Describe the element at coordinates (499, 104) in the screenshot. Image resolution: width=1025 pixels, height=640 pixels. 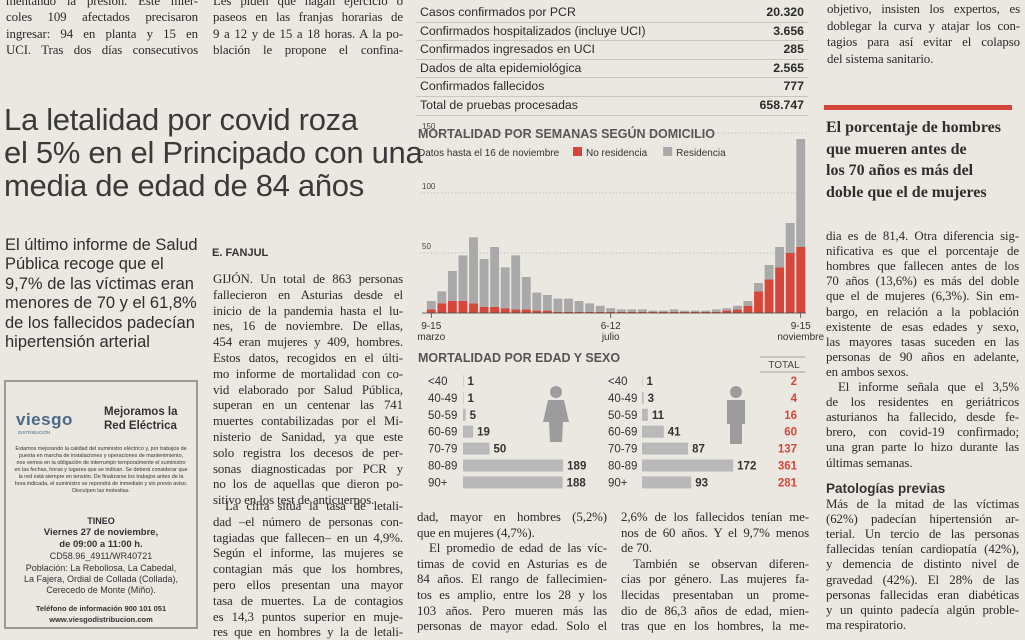
I see `cell-label: Total de pruebas procesadas` at that location.